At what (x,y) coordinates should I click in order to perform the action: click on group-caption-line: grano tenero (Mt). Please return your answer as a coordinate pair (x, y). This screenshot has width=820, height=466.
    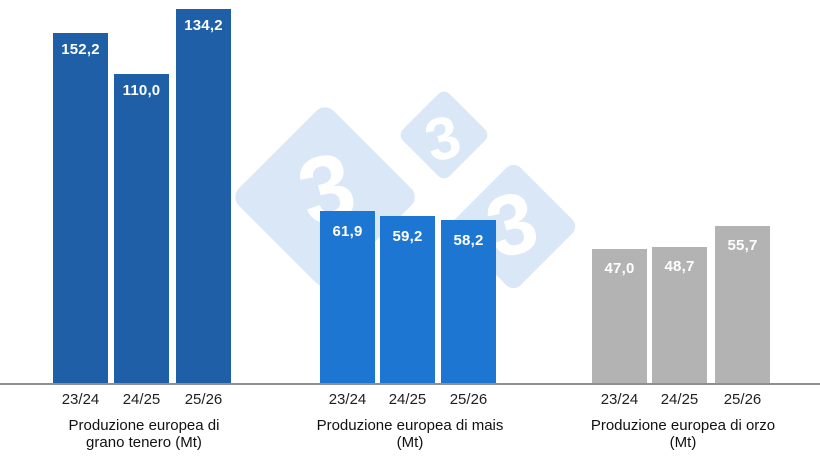
    Looking at the image, I should click on (144, 442).